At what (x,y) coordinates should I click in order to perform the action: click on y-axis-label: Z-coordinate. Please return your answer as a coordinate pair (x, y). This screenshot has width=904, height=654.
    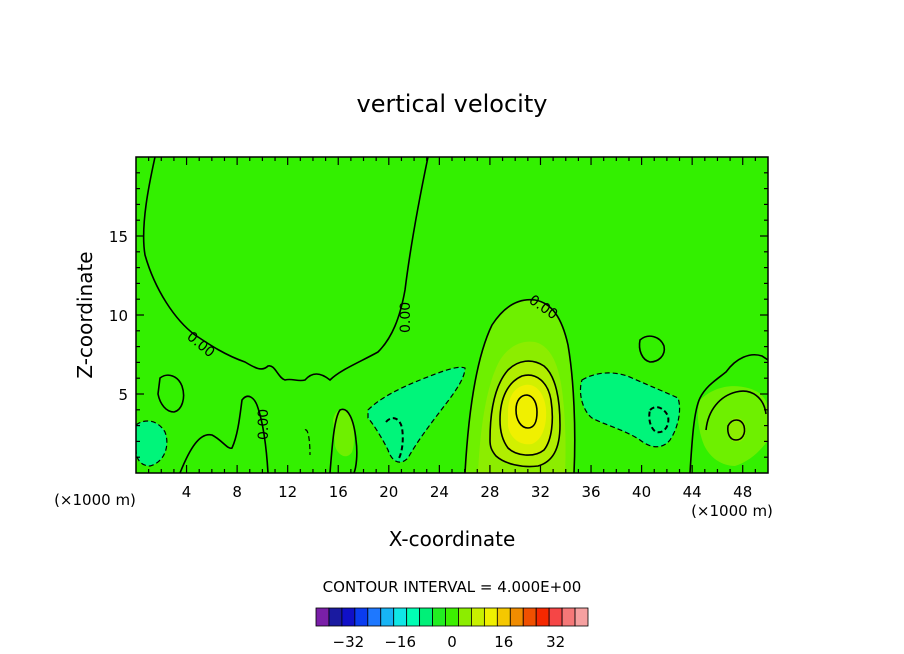
    Looking at the image, I should click on (85, 314).